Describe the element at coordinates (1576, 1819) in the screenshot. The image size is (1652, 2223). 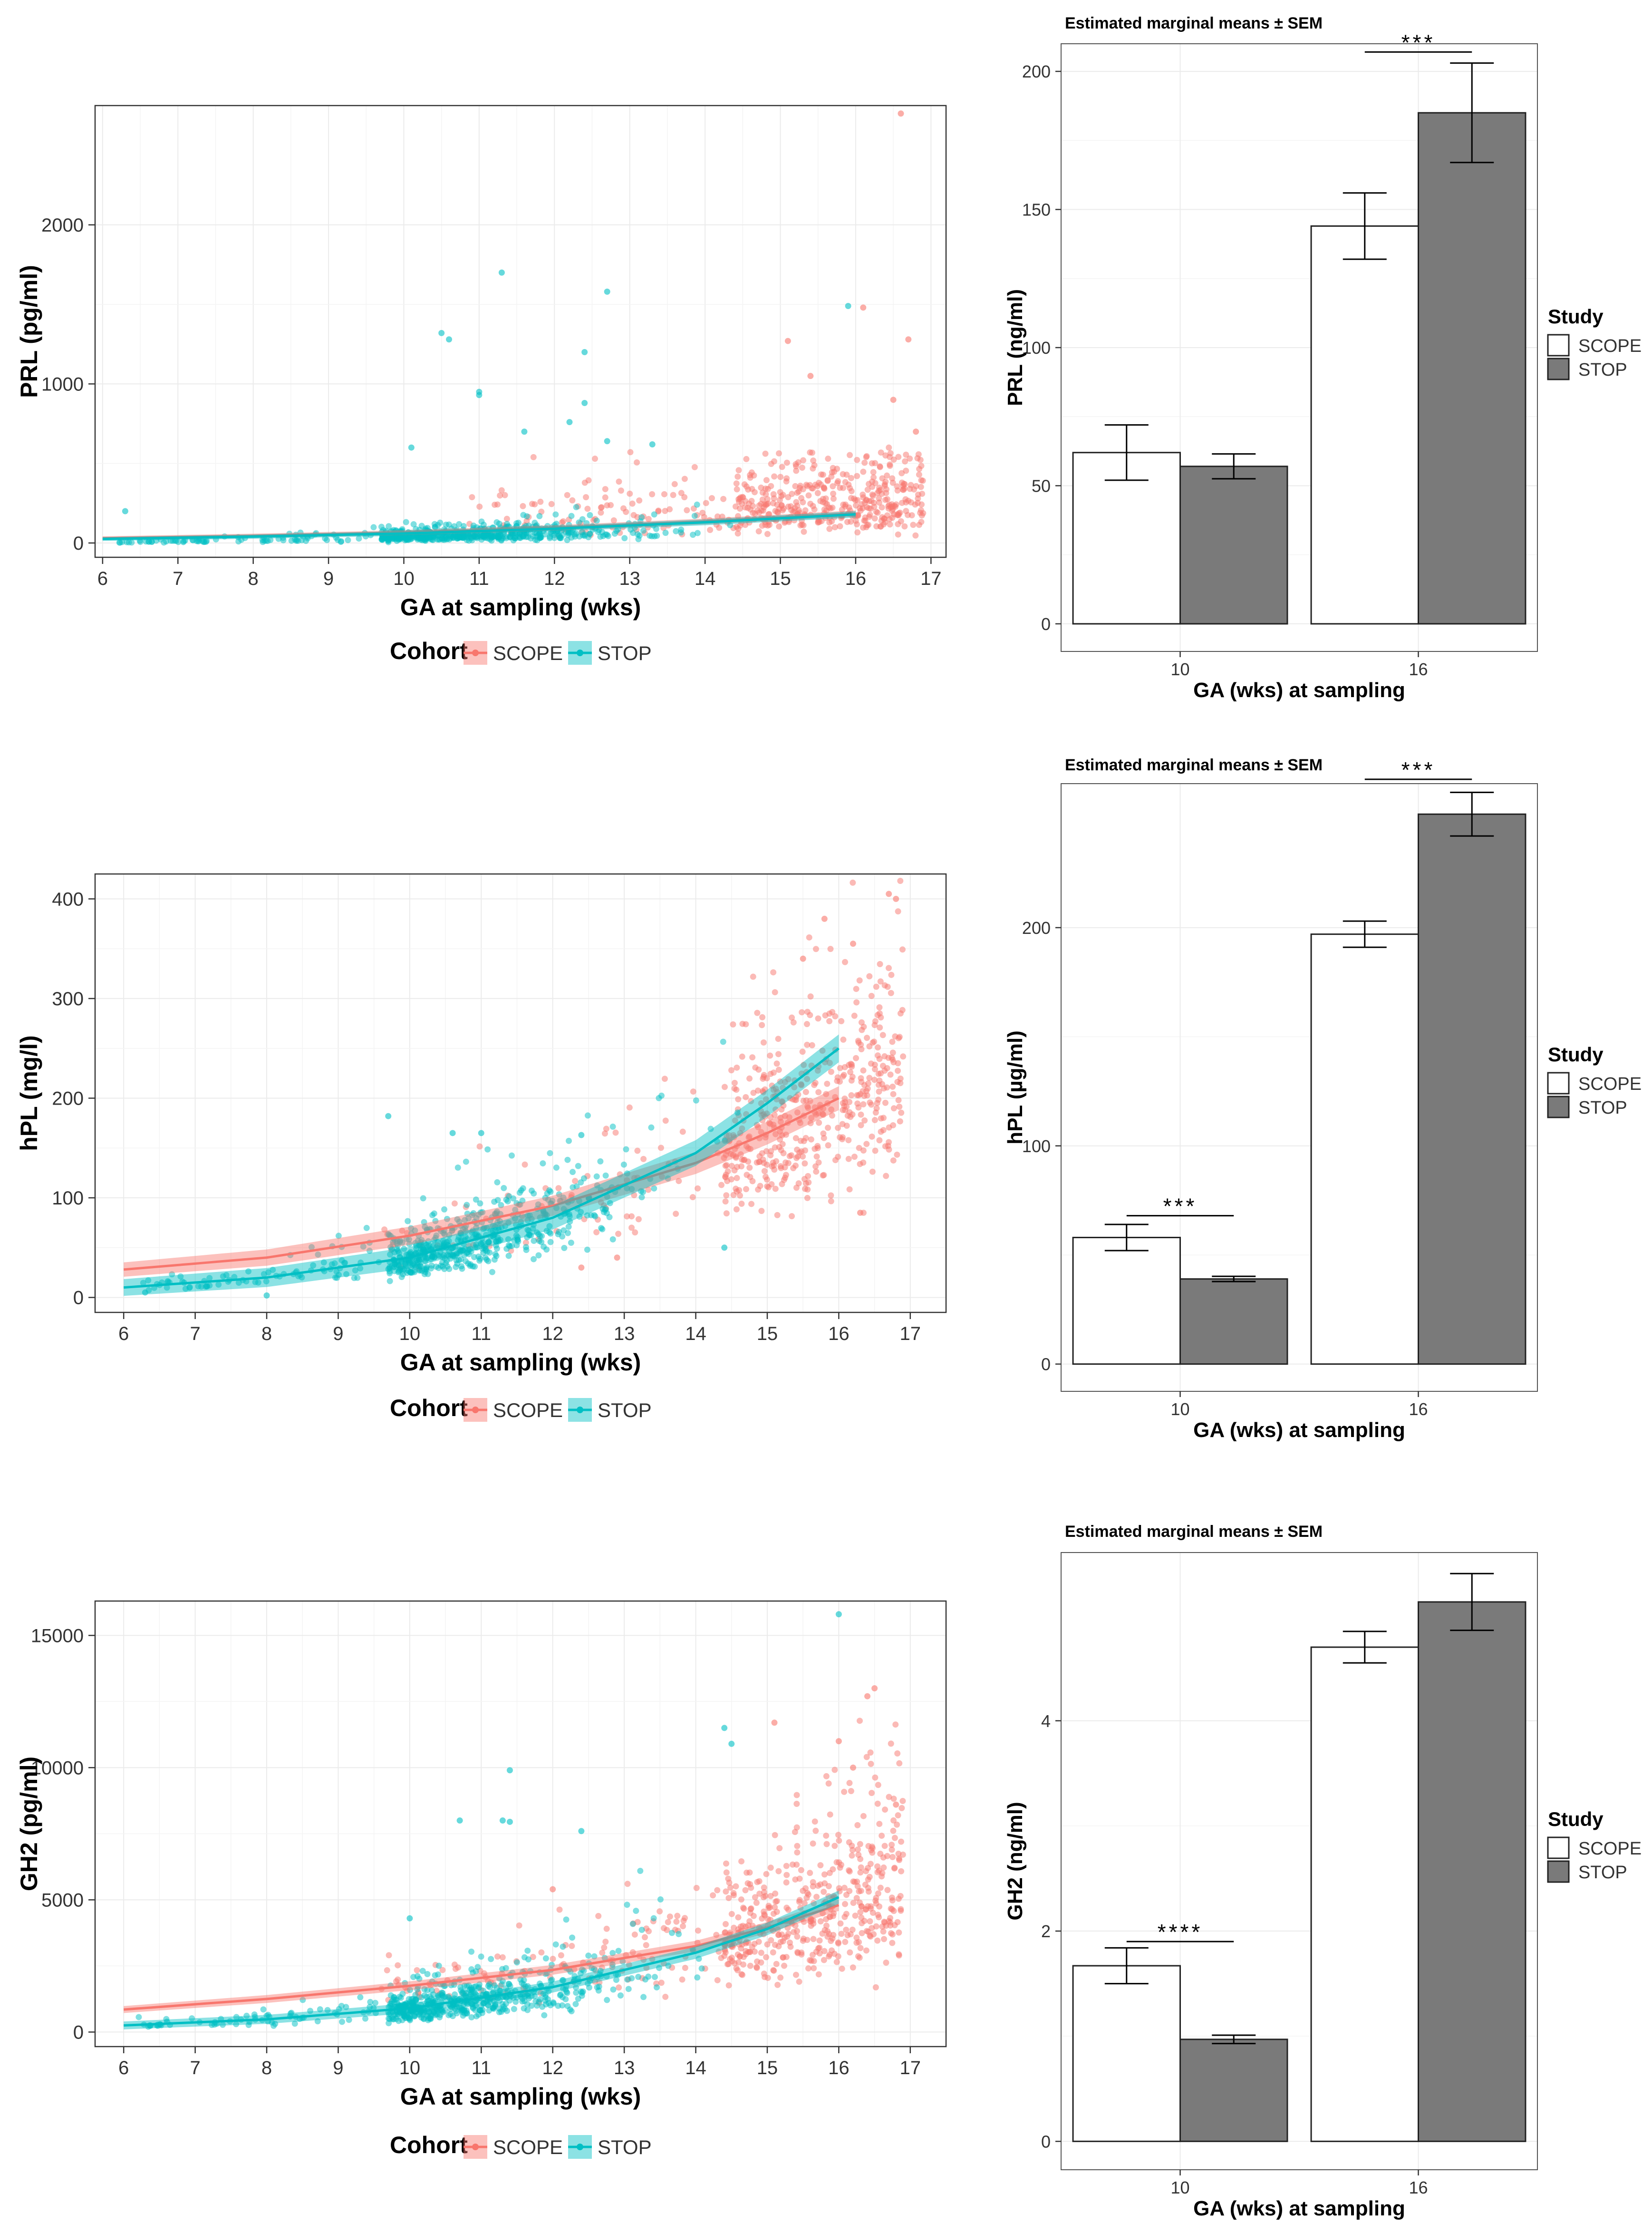
I see `legend-title: Study` at that location.